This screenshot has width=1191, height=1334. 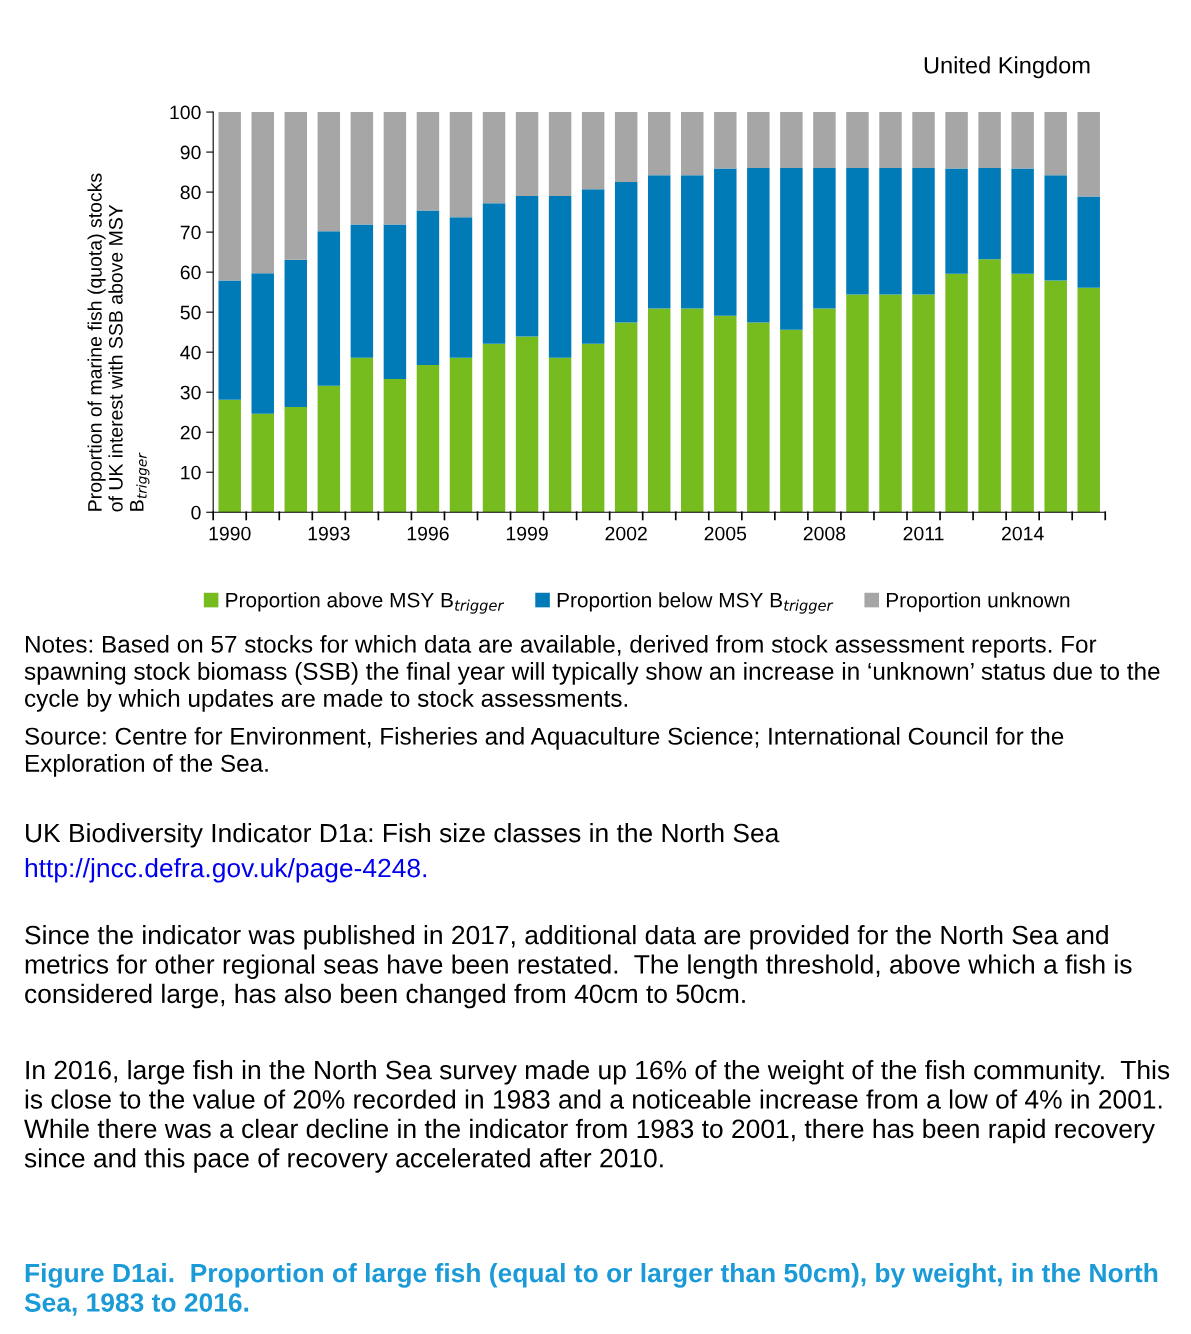 What do you see at coordinates (190, 312) in the screenshot?
I see `y-tick-label: 50` at bounding box center [190, 312].